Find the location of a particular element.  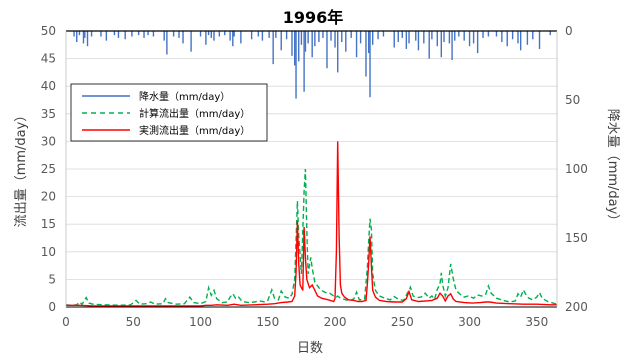

legend-label-rain: 降水量（mm/day） is located at coordinates (184, 96).